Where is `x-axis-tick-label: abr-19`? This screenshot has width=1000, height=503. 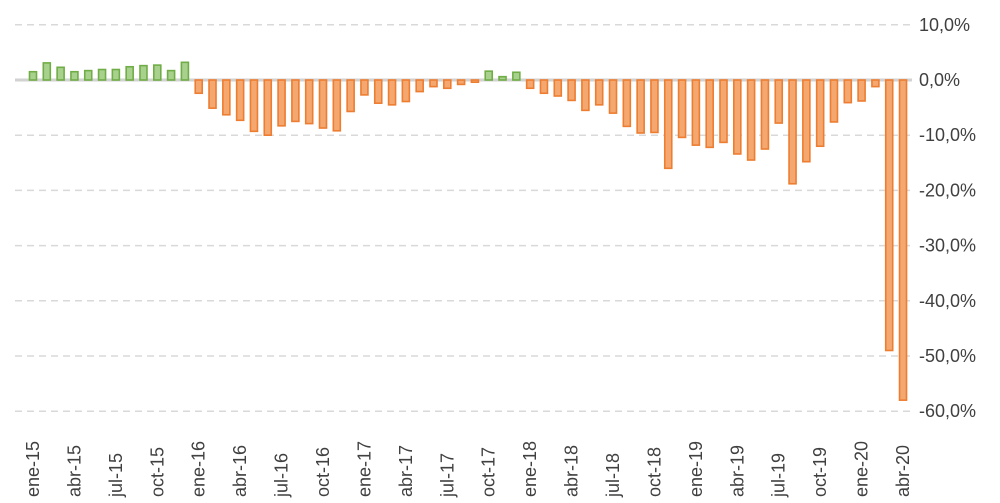
x-axis-tick-label: abr-19 is located at coordinates (737, 471).